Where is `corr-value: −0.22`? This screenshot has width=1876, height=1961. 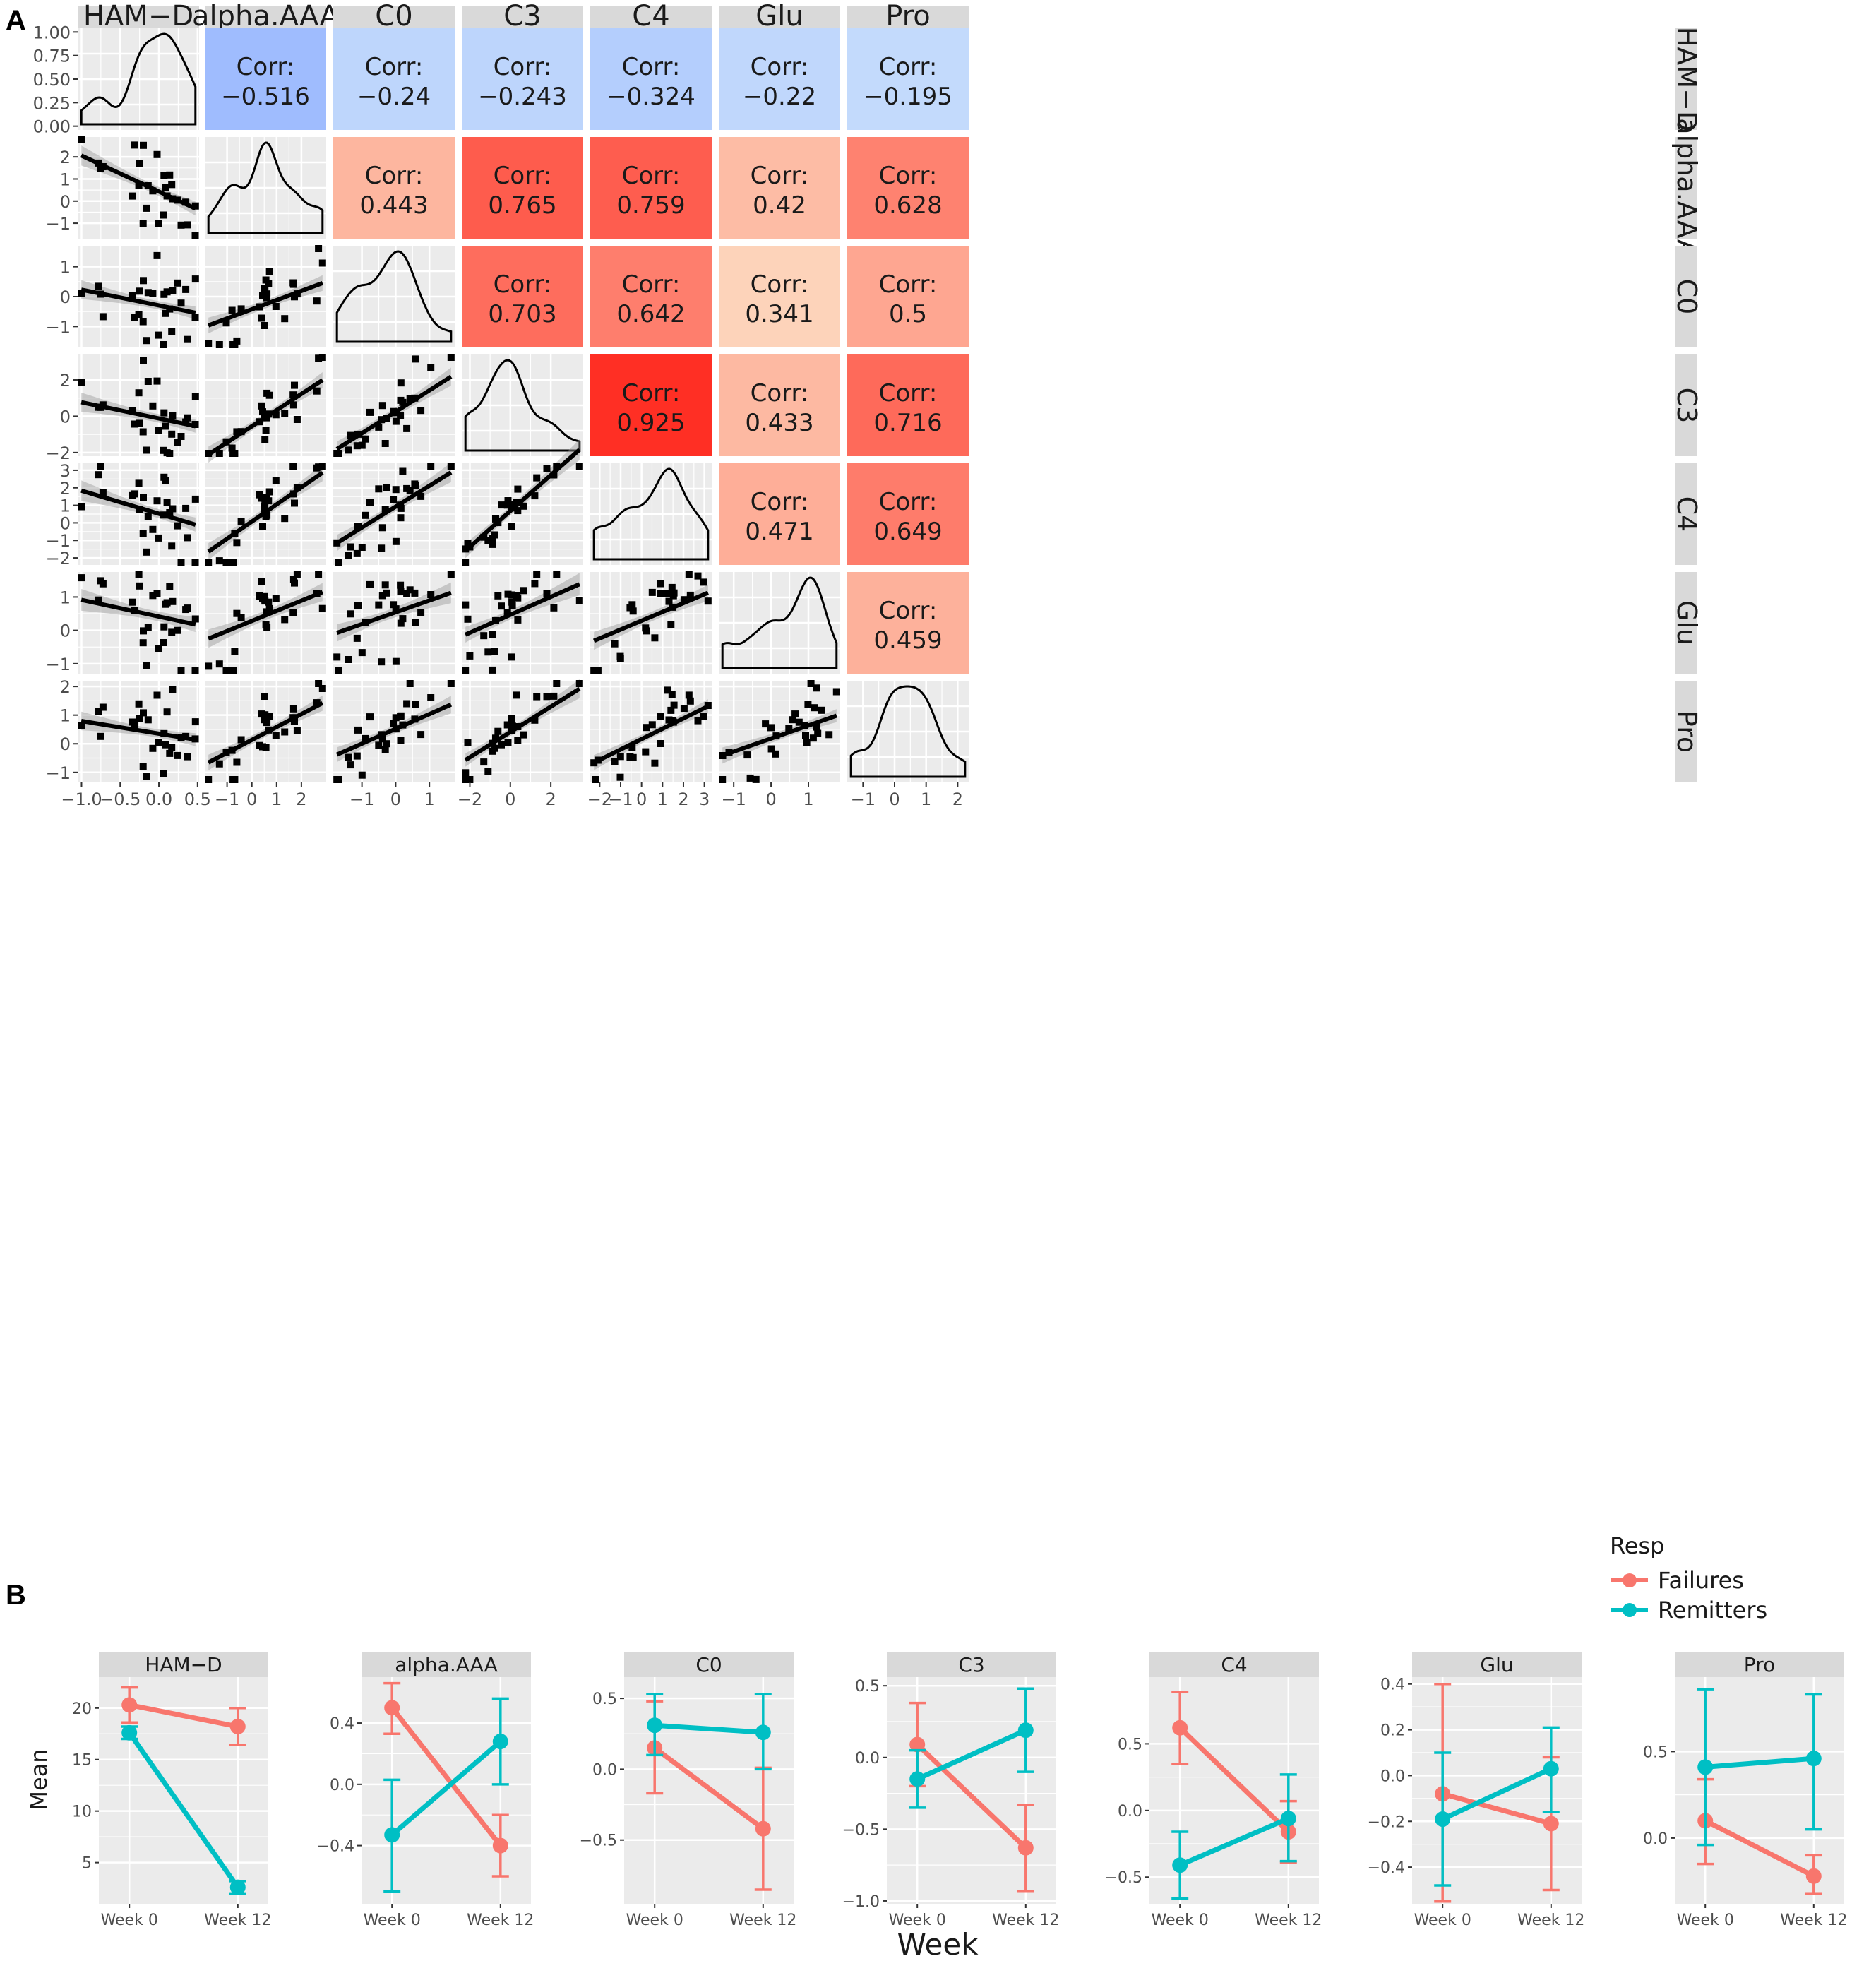 corr-value: −0.22 is located at coordinates (779, 97).